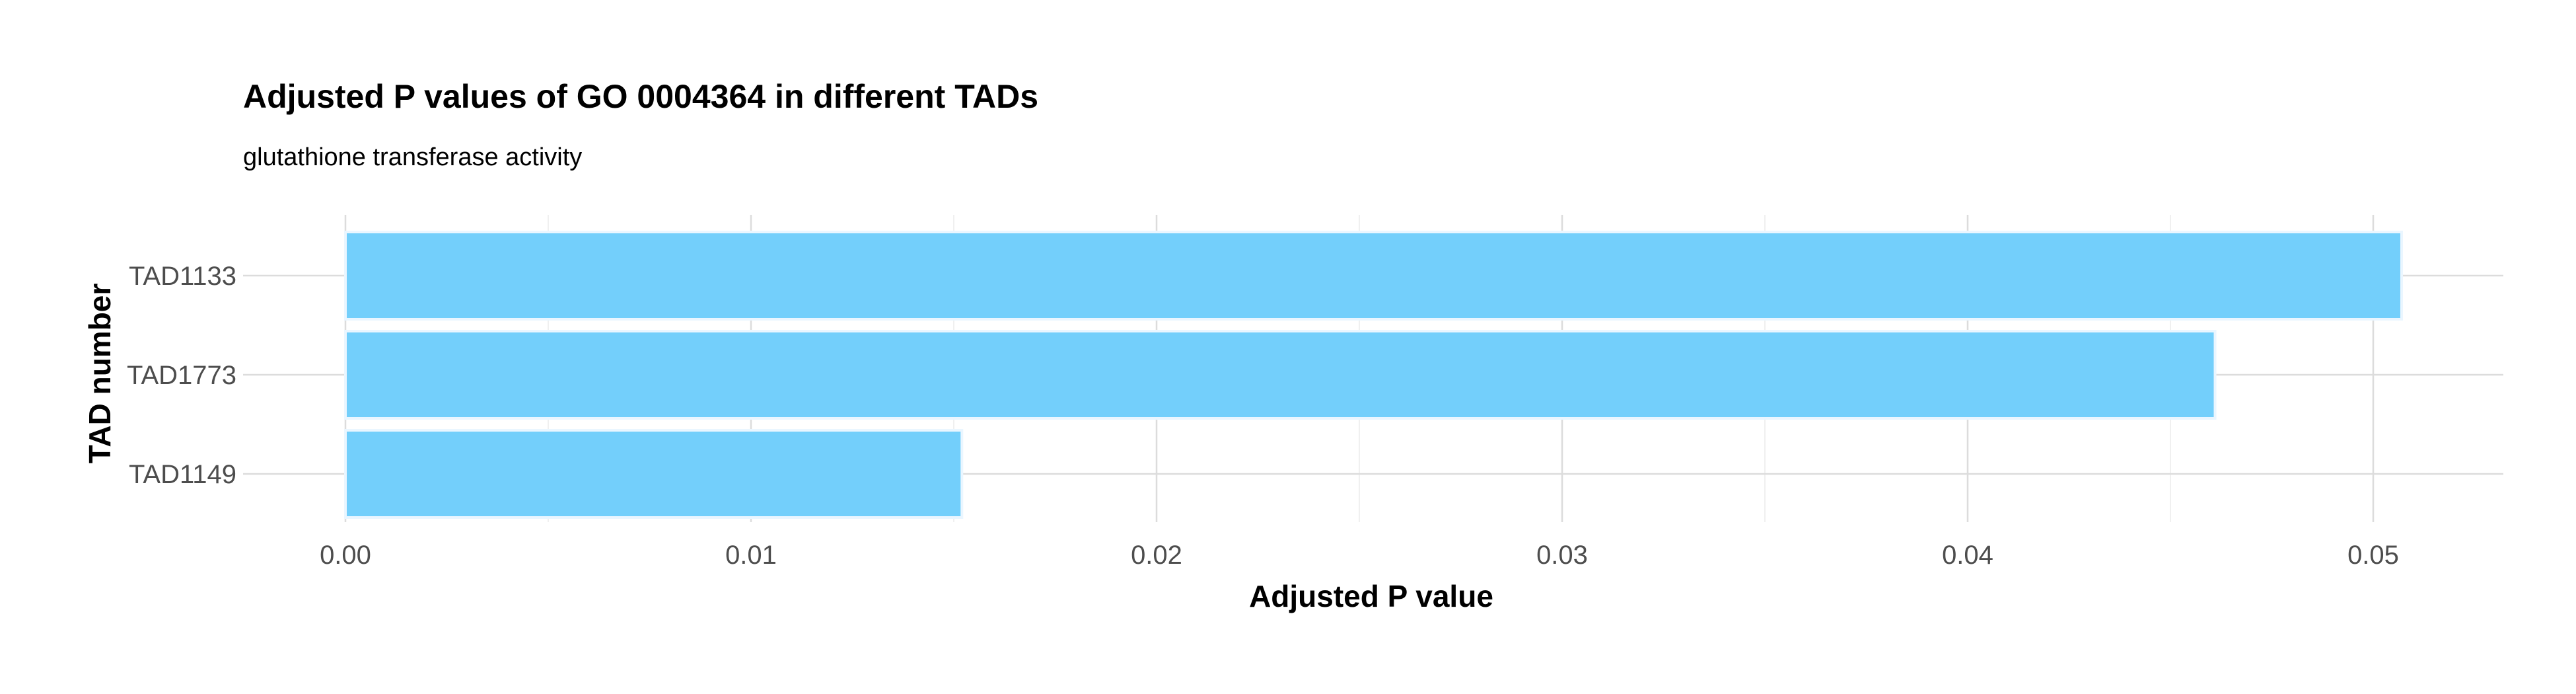 The width and height of the screenshot is (2576, 694). I want to click on x-tick-labels: 0.00 0.01 0.02 0.03 0.04 0.05, so click(1360, 555).